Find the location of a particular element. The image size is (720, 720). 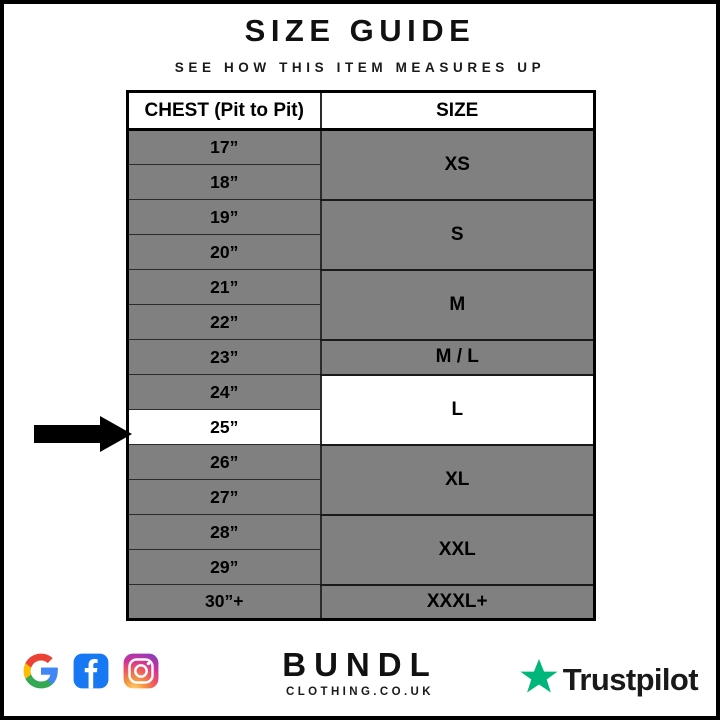

size-label-cell: S is located at coordinates (457, 234).